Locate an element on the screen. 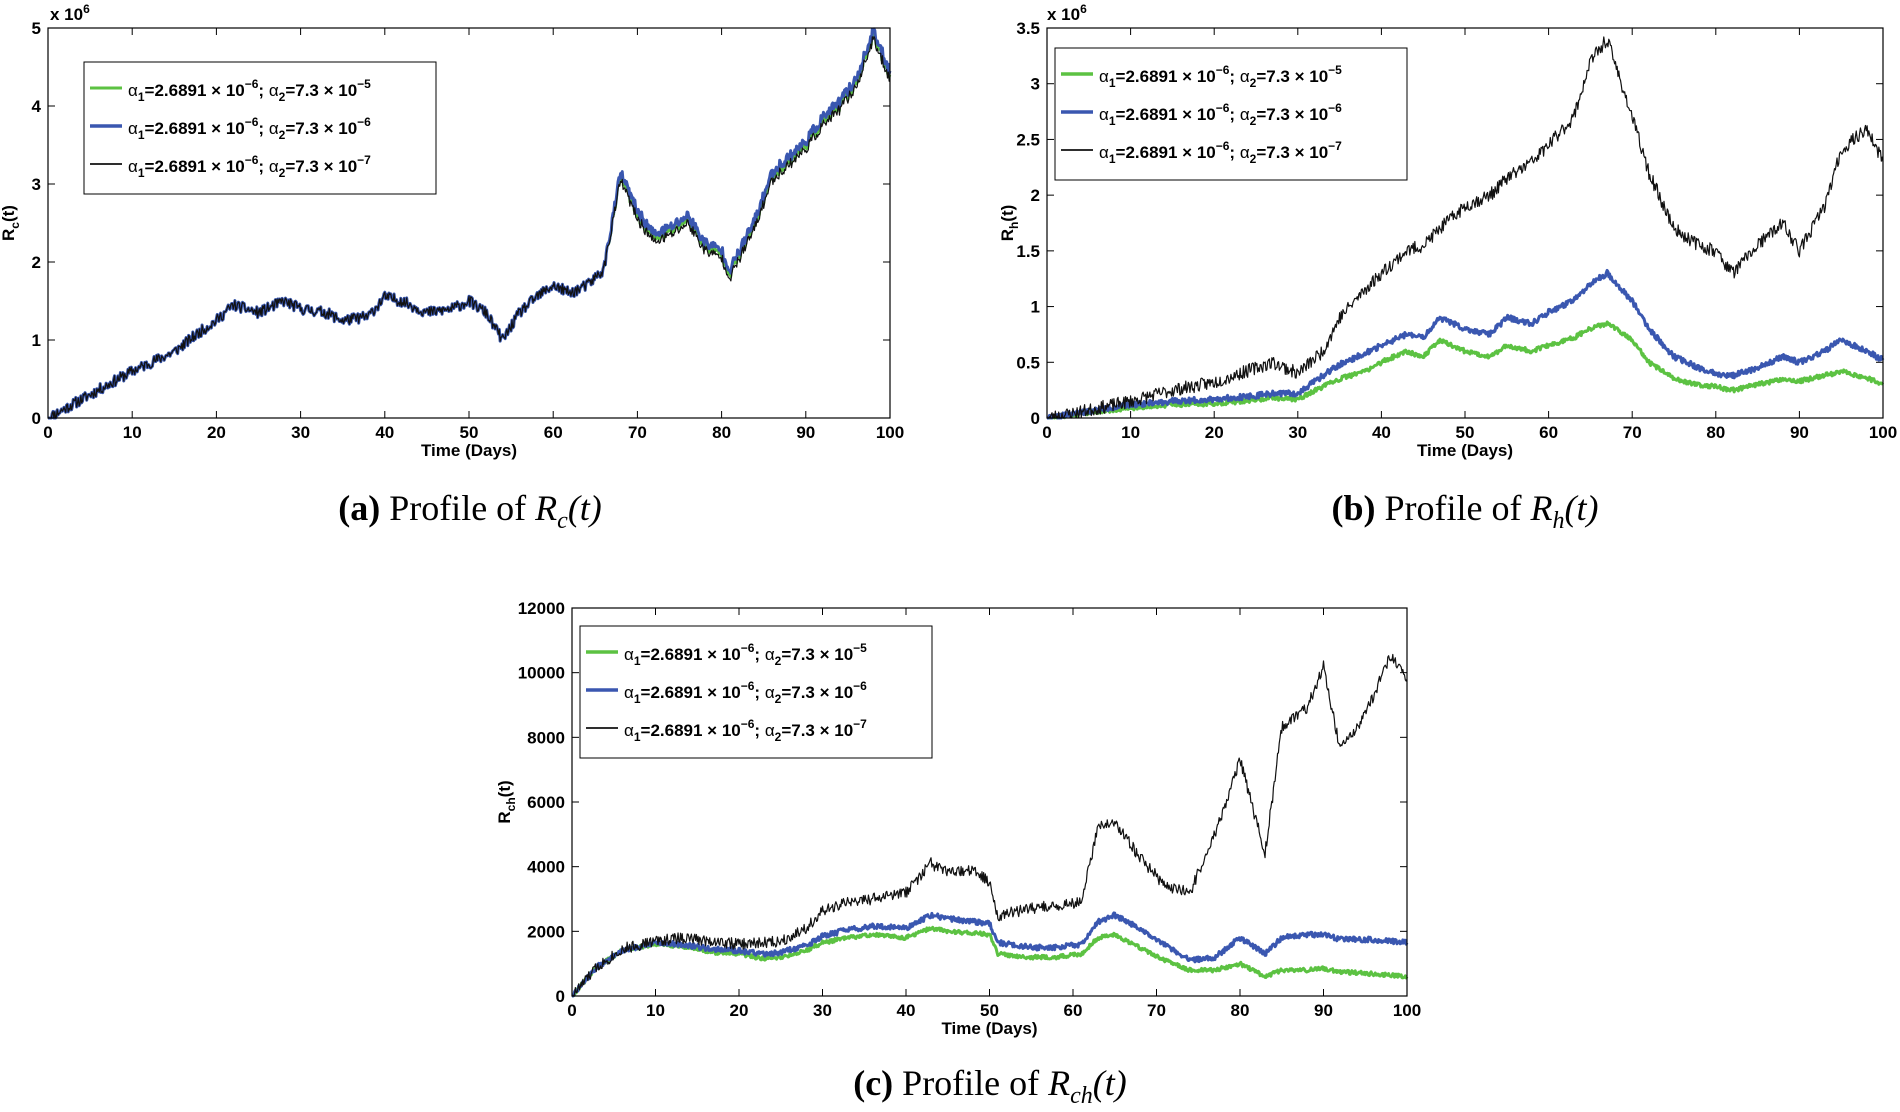 The image size is (1900, 1112). y-tick-label: 6000 is located at coordinates (546, 802).